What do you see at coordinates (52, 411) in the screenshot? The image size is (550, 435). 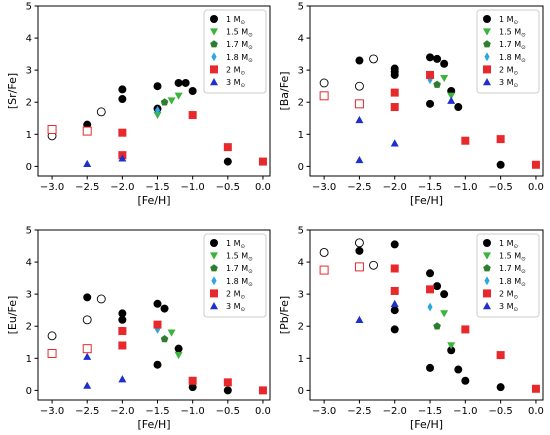 I see `x-tick-label: −3.0` at bounding box center [52, 411].